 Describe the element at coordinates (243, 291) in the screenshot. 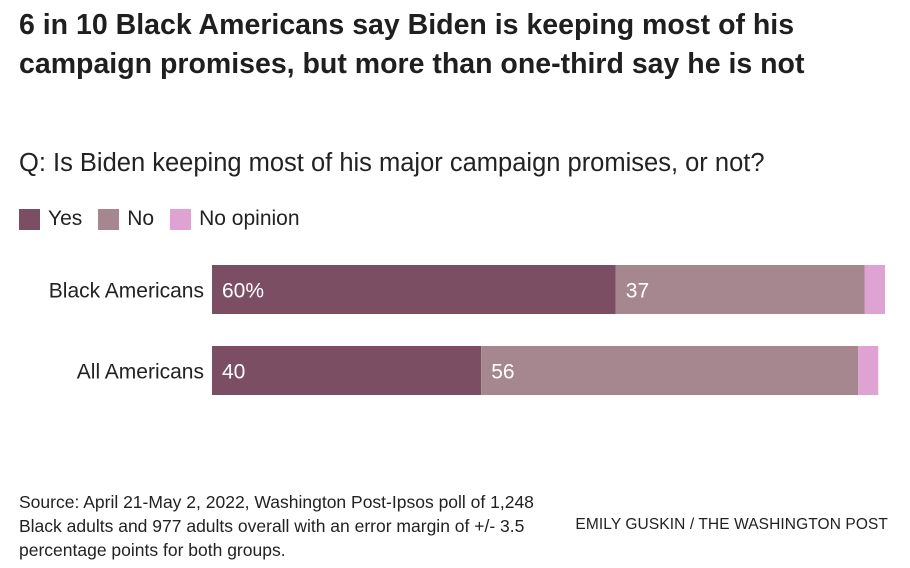

I see `value-label-black-americans-yes: 60%` at that location.